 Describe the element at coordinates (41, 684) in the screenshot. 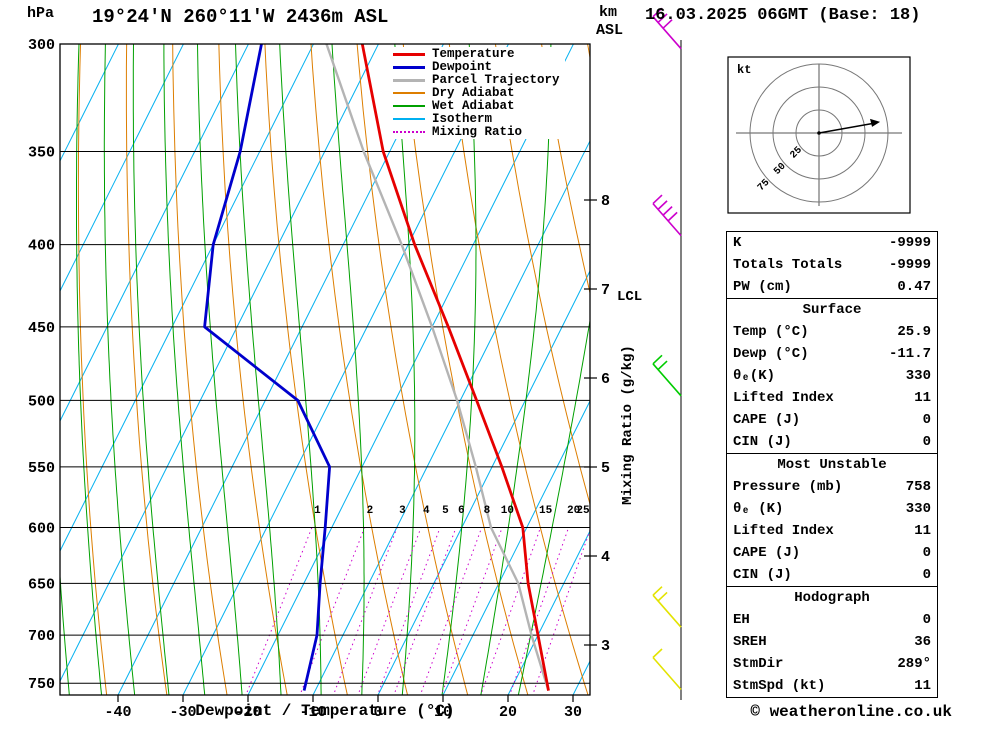

I see `pressure-tick-label: 750` at that location.